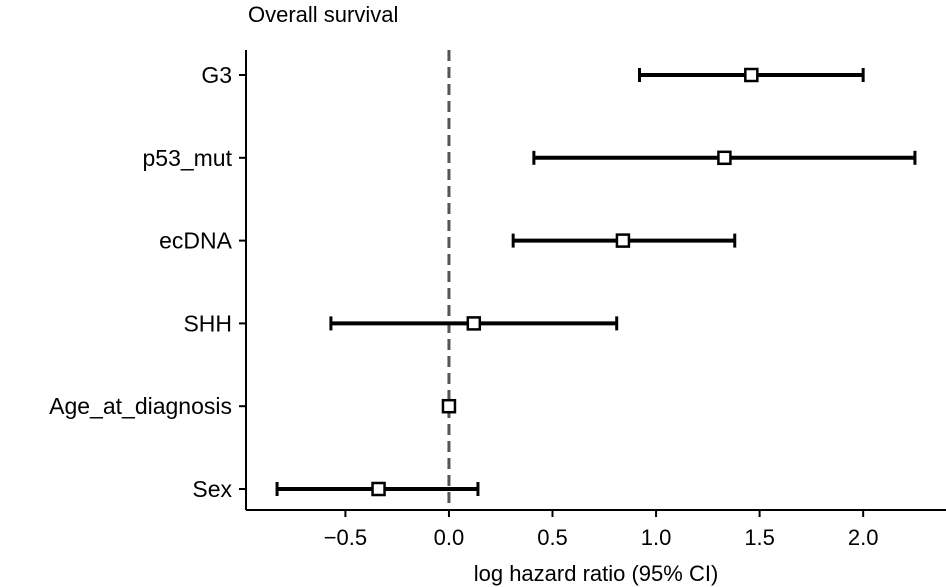 Image resolution: width=946 pixels, height=587 pixels. Describe the element at coordinates (596, 573) in the screenshot. I see `x-axis-label: log hazard ratio (95% CI)` at that location.